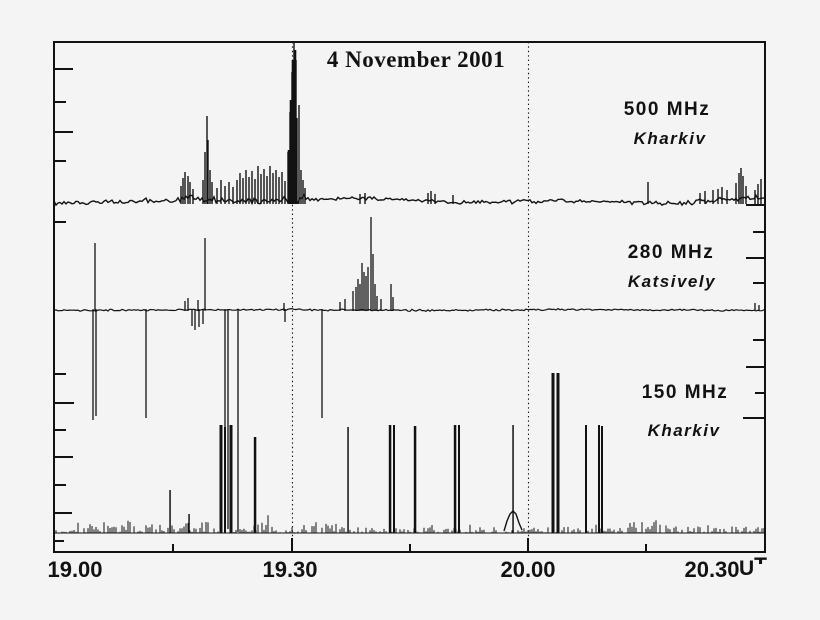 The image size is (820, 620). I want to click on unit-u: U, so click(747, 568).